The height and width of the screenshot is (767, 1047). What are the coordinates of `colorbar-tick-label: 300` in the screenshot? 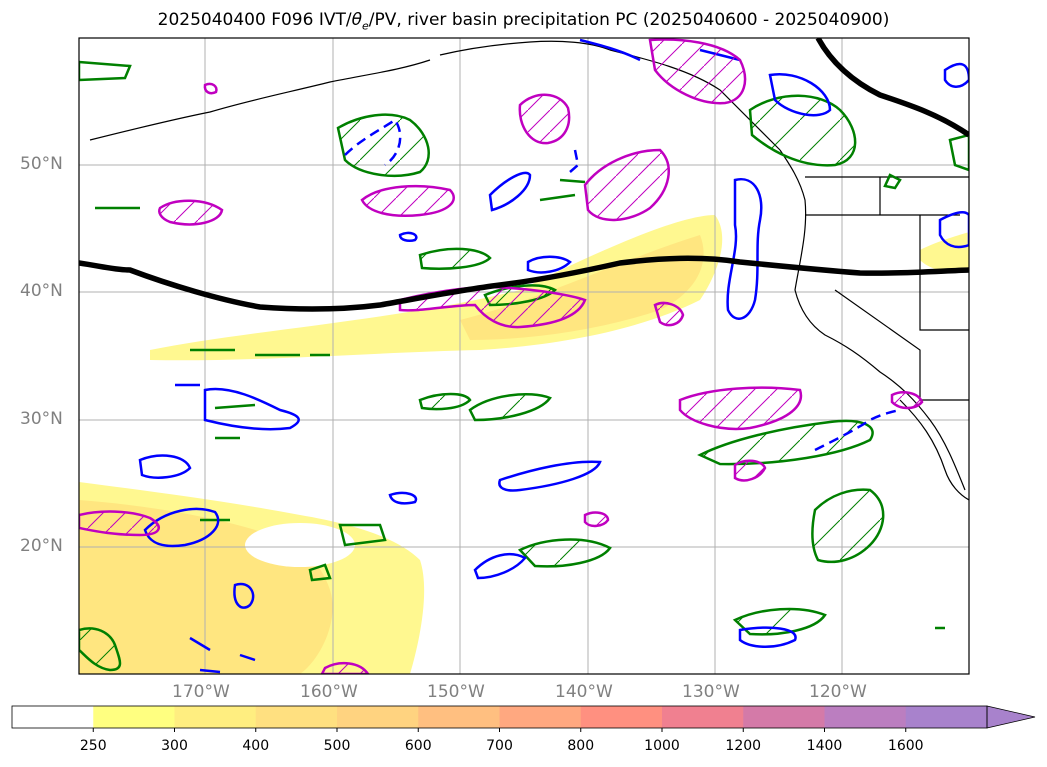 It's located at (174, 746).